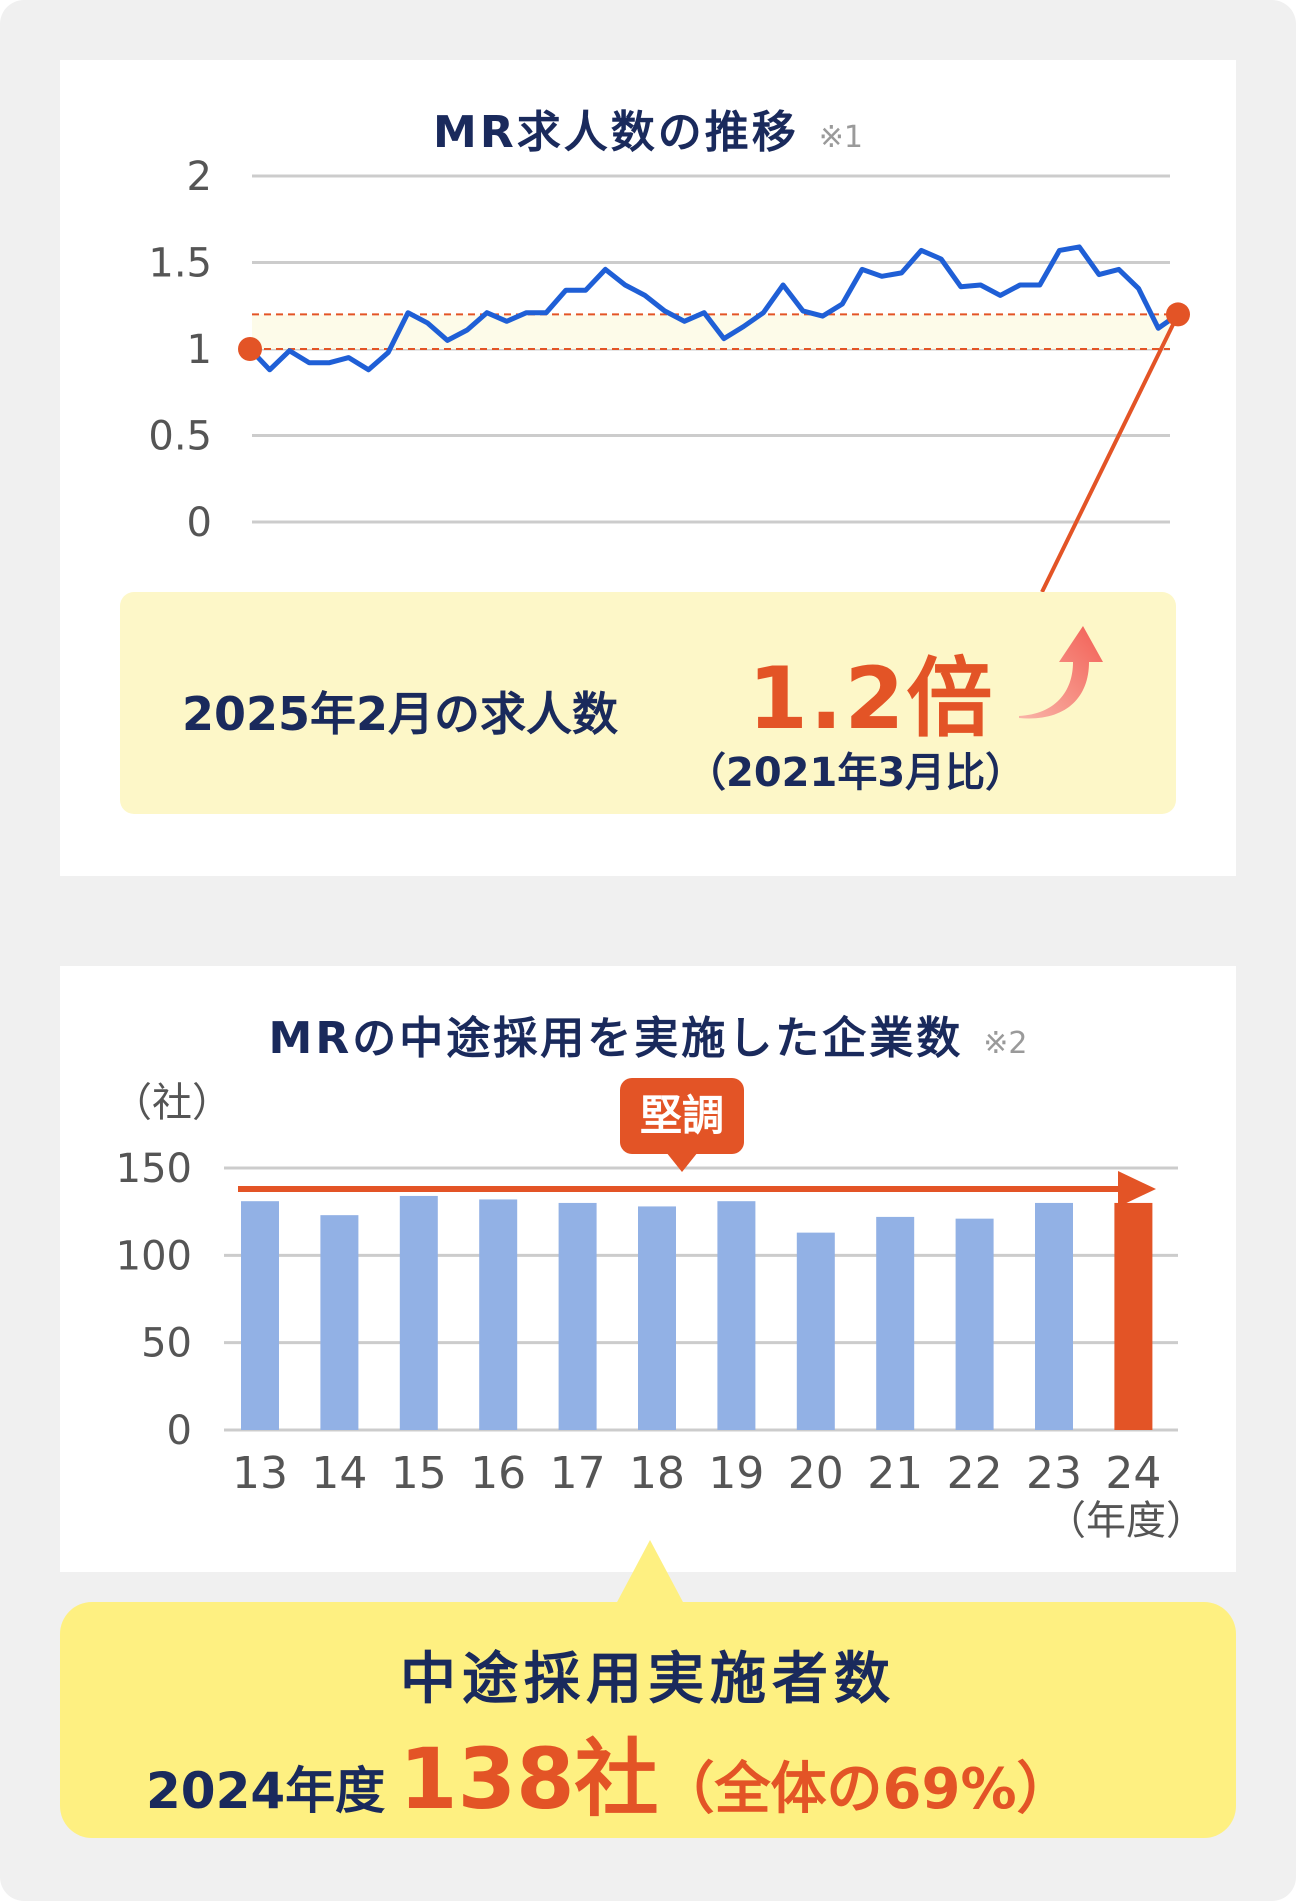 The image size is (1296, 1901). I want to click on x-tick-label: 24, so click(1133, 1473).